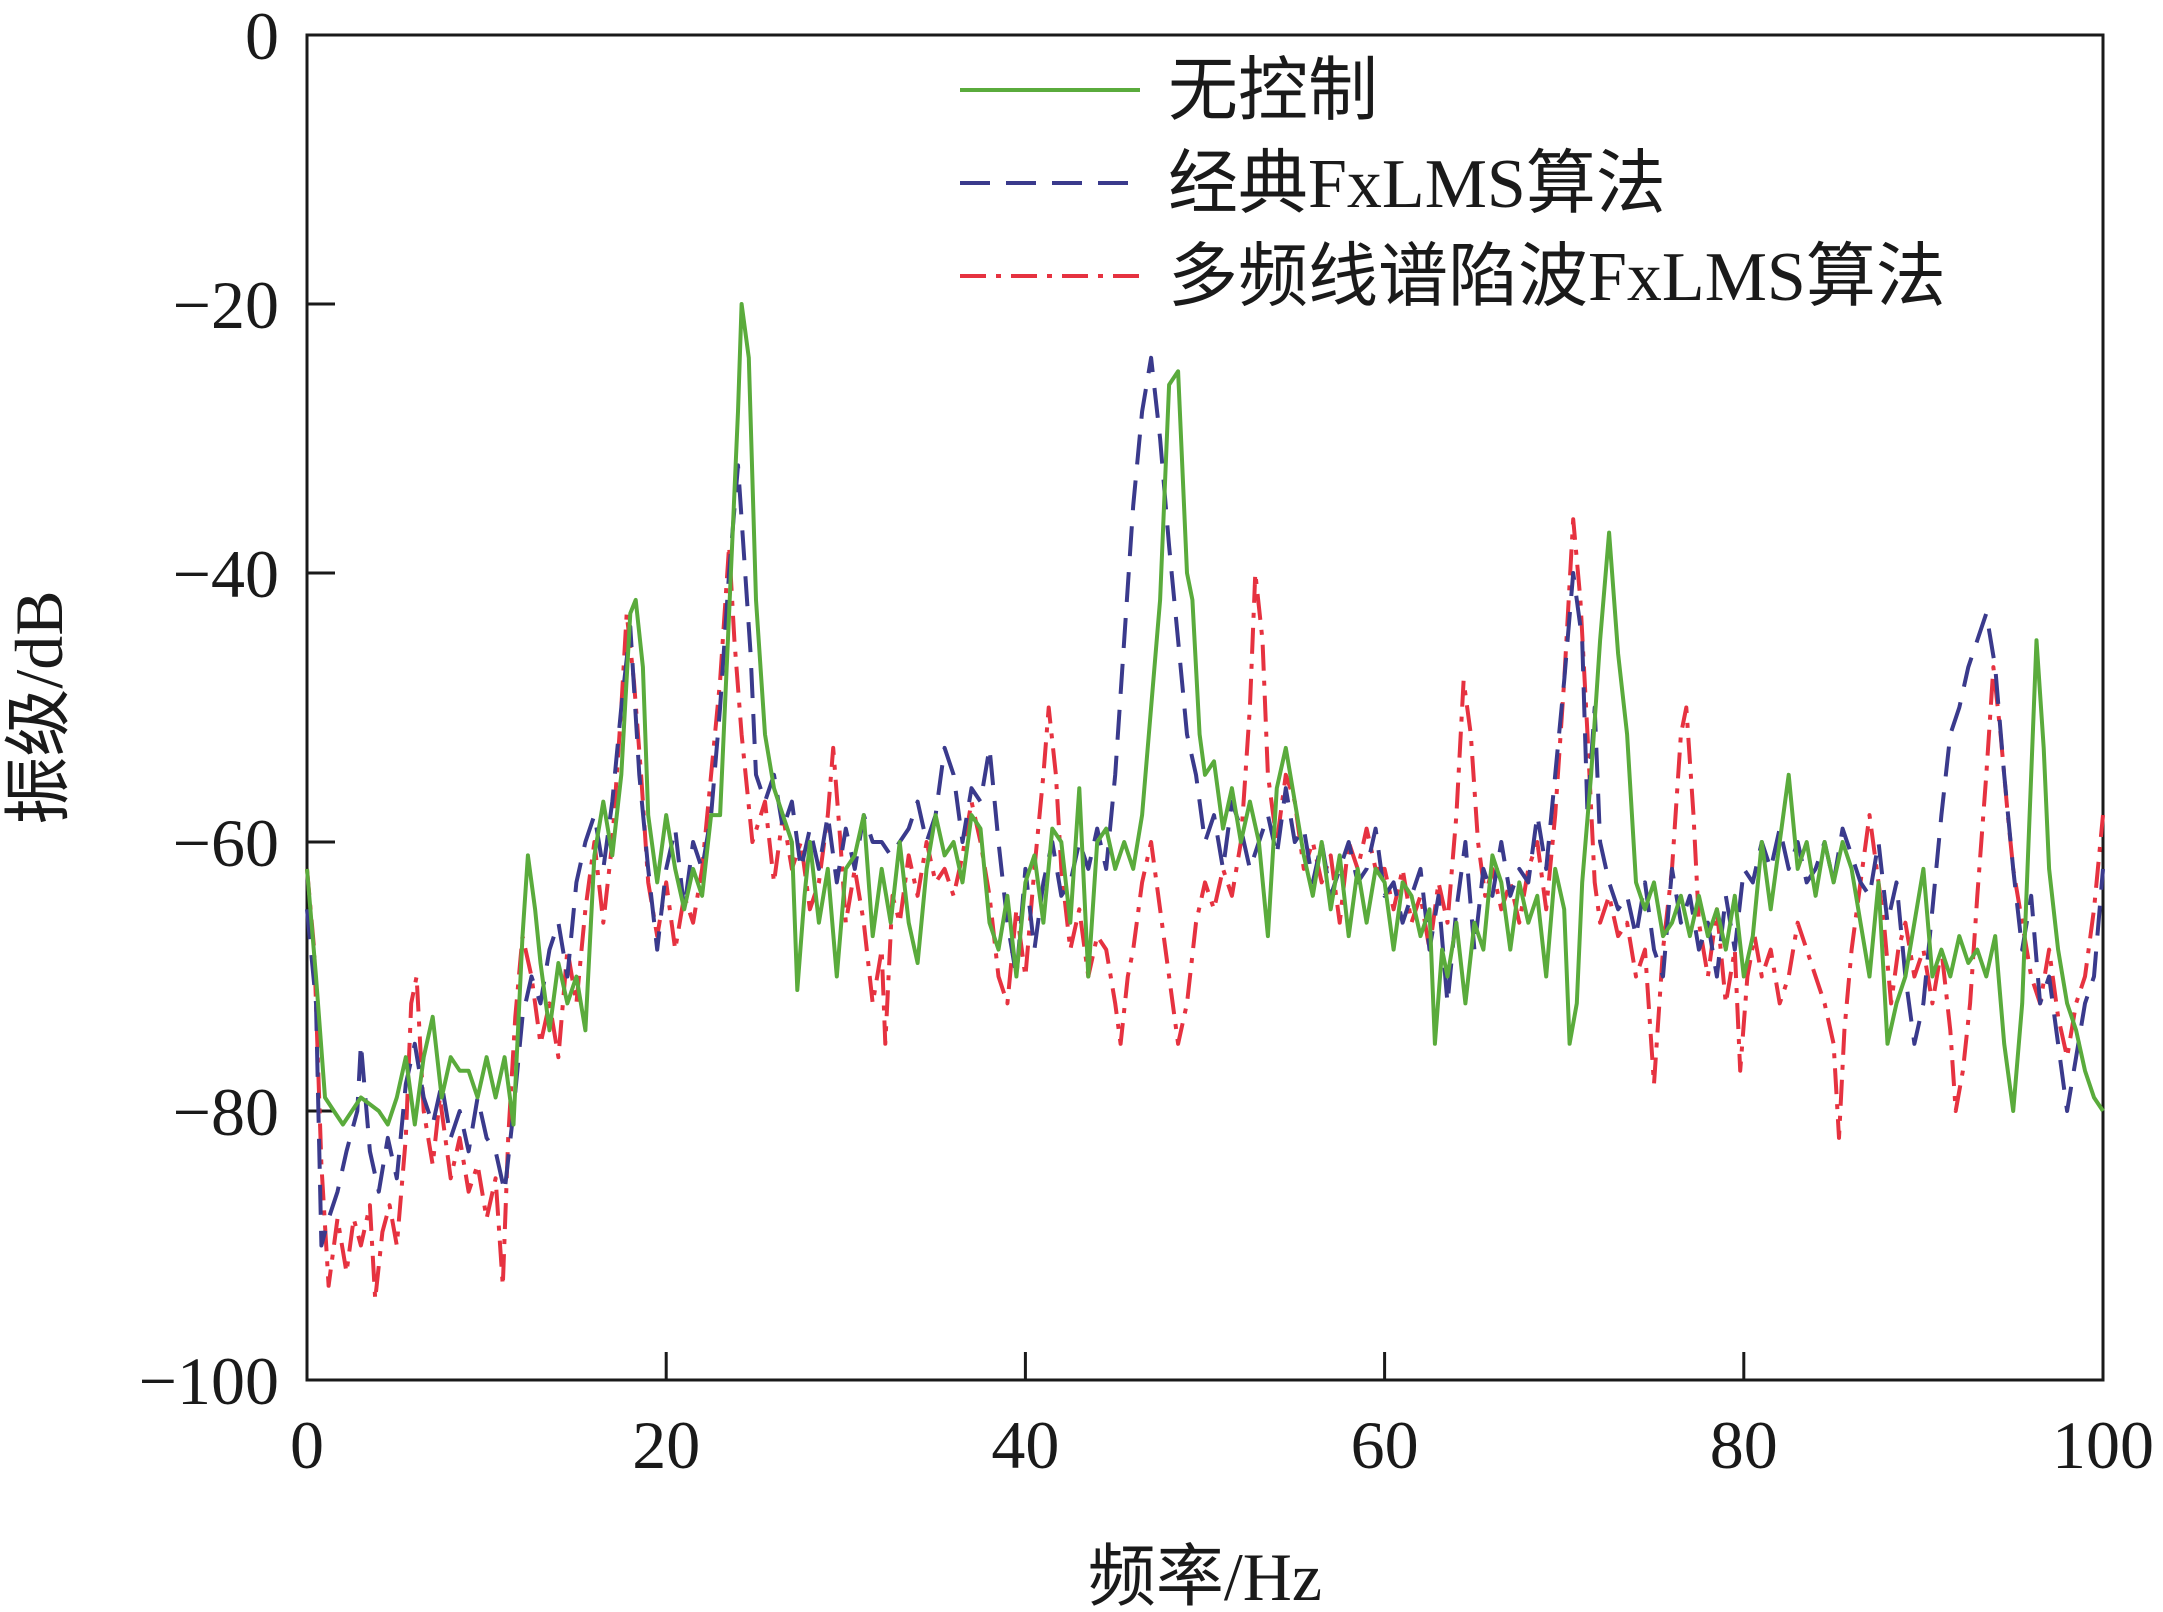 This screenshot has width=2163, height=1612. I want to click on x-tick-label: 40, so click(1025, 1445).